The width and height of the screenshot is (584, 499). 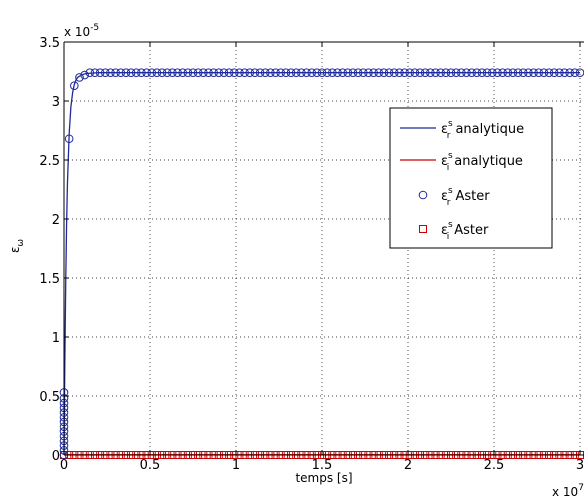 What do you see at coordinates (236, 465) in the screenshot?
I see `x-tick-label: 1` at bounding box center [236, 465].